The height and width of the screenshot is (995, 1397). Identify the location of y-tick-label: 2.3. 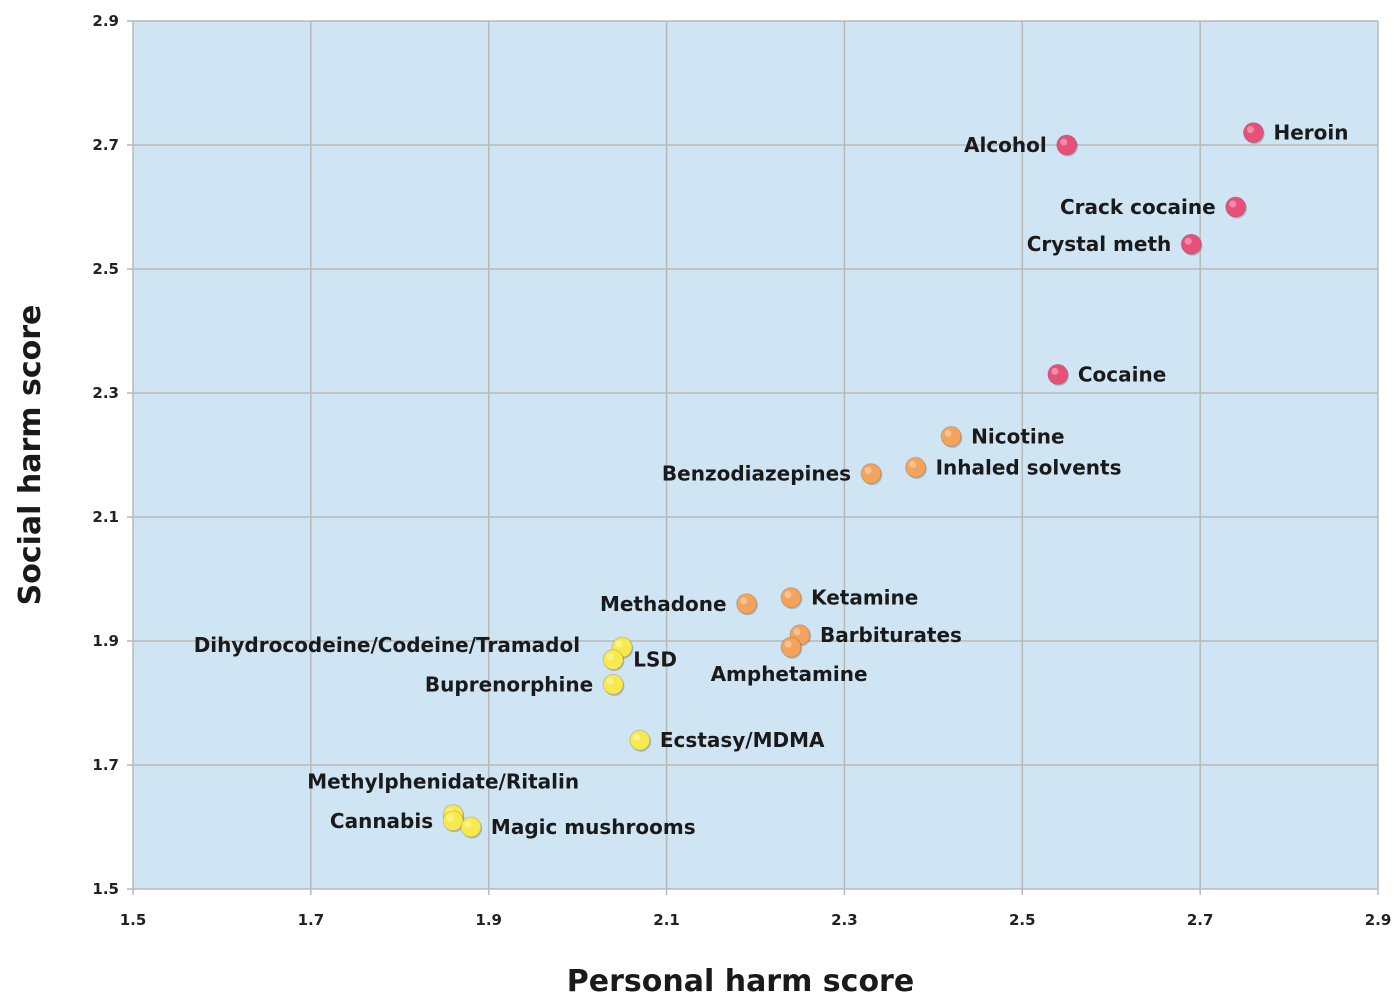
(105, 393).